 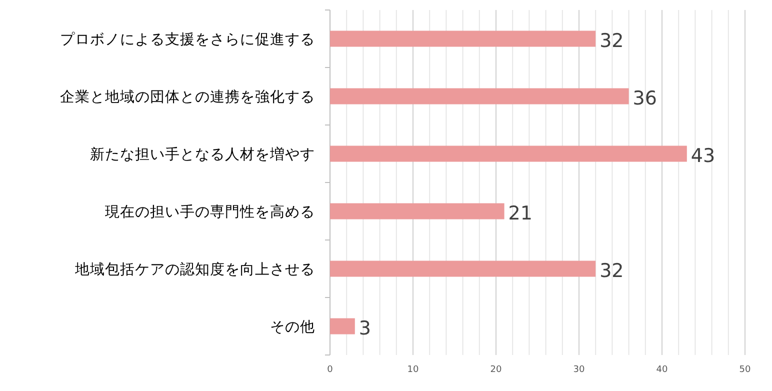 I want to click on y-tick-label: 新たな担い手となる人材を増やす, so click(x=202, y=154).